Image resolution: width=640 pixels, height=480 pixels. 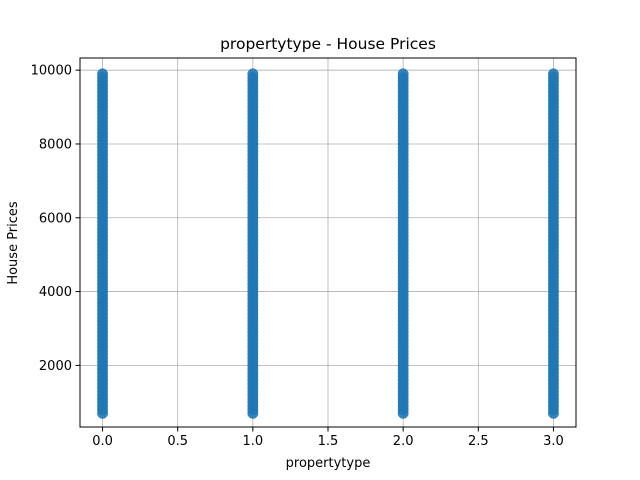 What do you see at coordinates (328, 463) in the screenshot?
I see `x-axis-label: propertytype` at bounding box center [328, 463].